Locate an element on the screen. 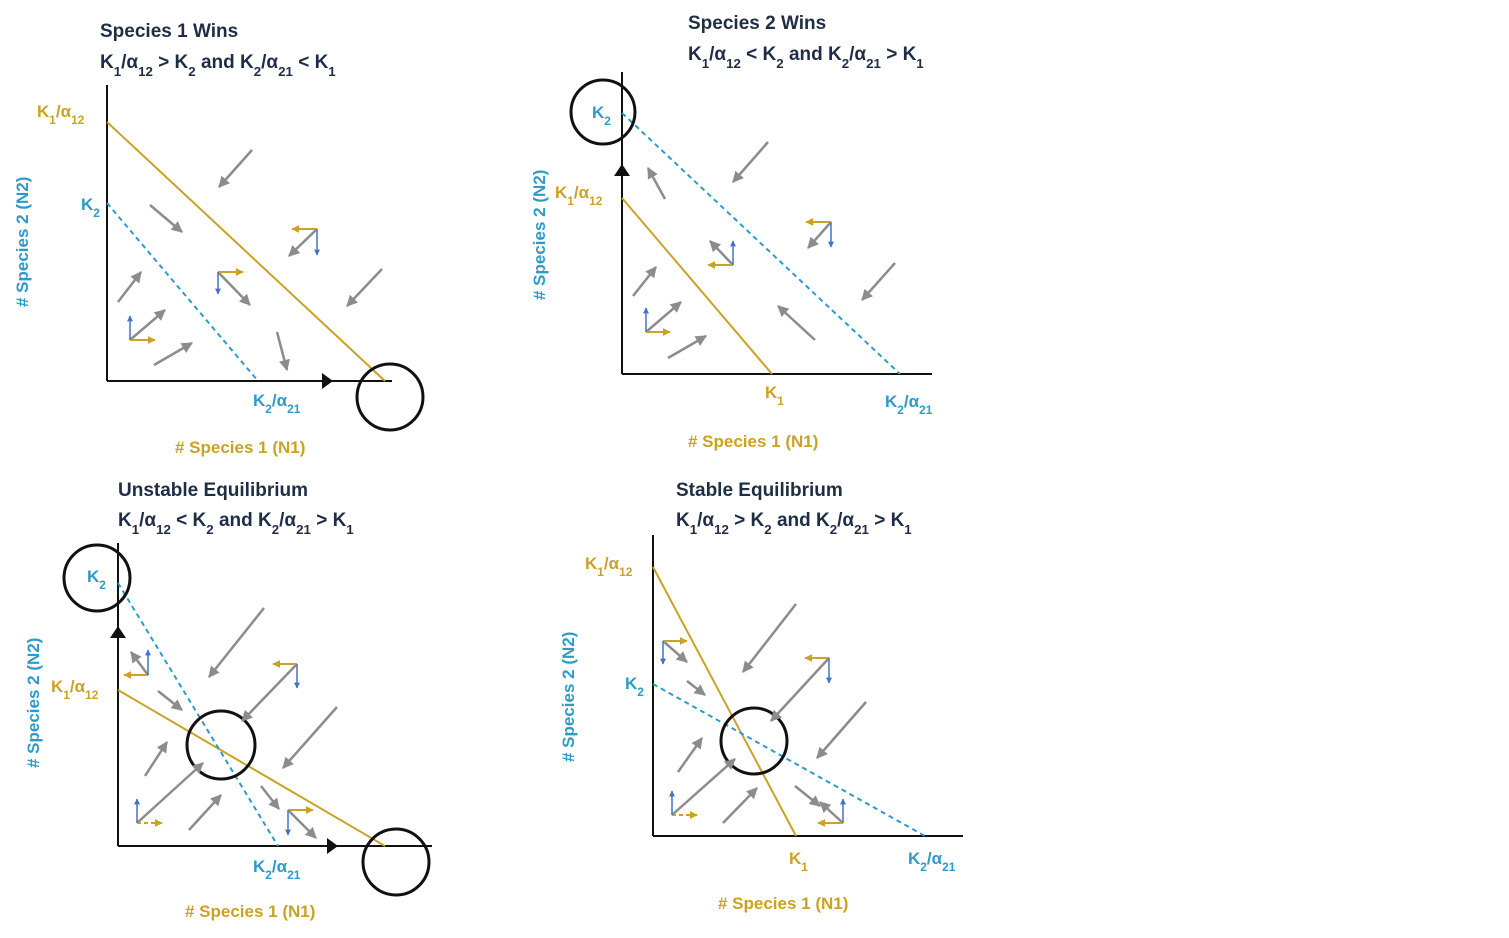 Image resolution: width=1509 pixels, height=938 pixels. panel-condition: K1/α12 > K2 and K2/α21 > K1 is located at coordinates (794, 523).